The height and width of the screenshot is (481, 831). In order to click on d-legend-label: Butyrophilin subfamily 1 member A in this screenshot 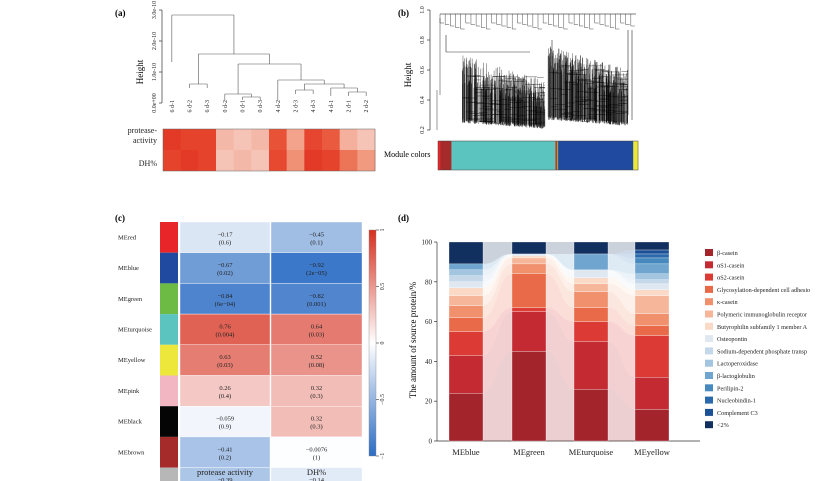, I will do `click(762, 327)`.